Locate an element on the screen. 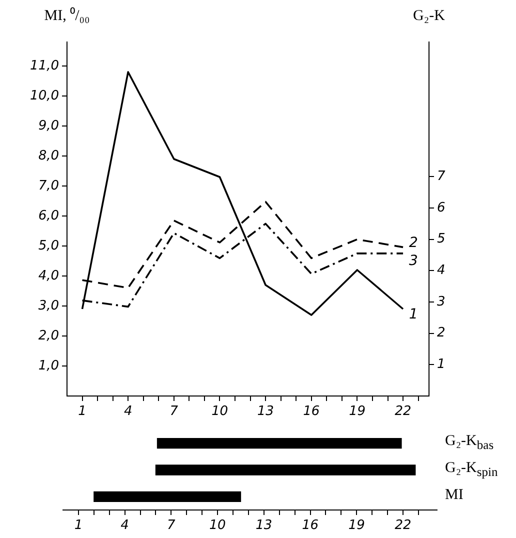  y2-tick-label: 4 is located at coordinates (441, 270).